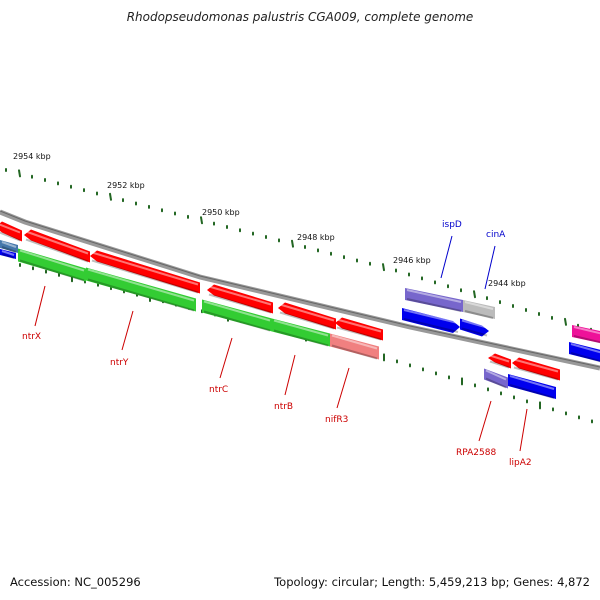 The width and height of the screenshot is (600, 600). Describe the element at coordinates (221, 212) in the screenshot. I see `ruler-label: 2950 kbp` at that location.